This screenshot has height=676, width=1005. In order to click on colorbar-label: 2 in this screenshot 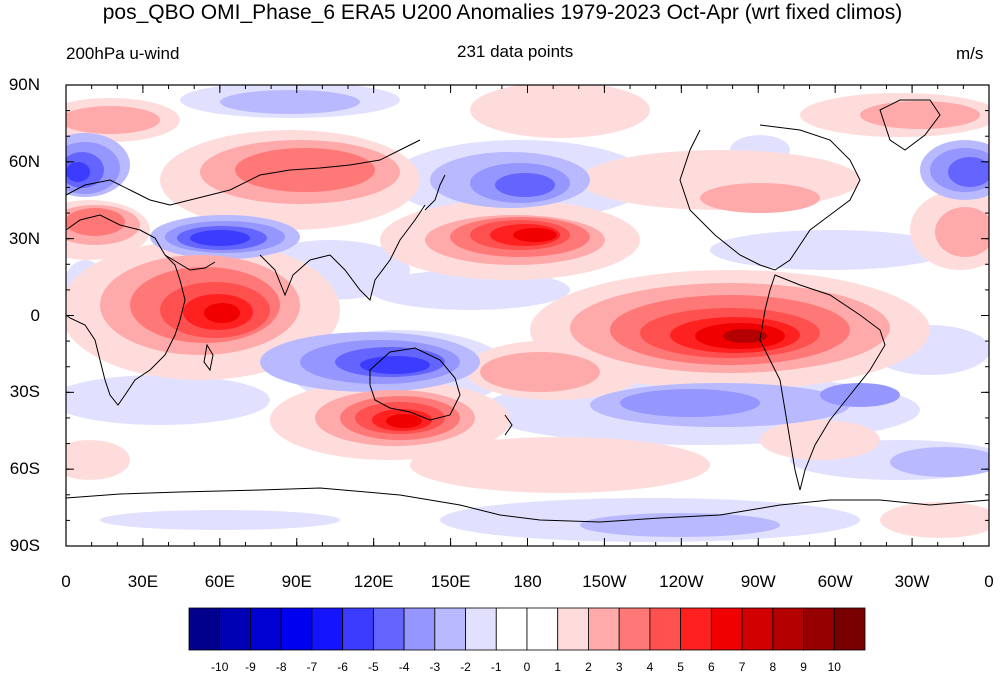, I will do `click(588, 667)`.